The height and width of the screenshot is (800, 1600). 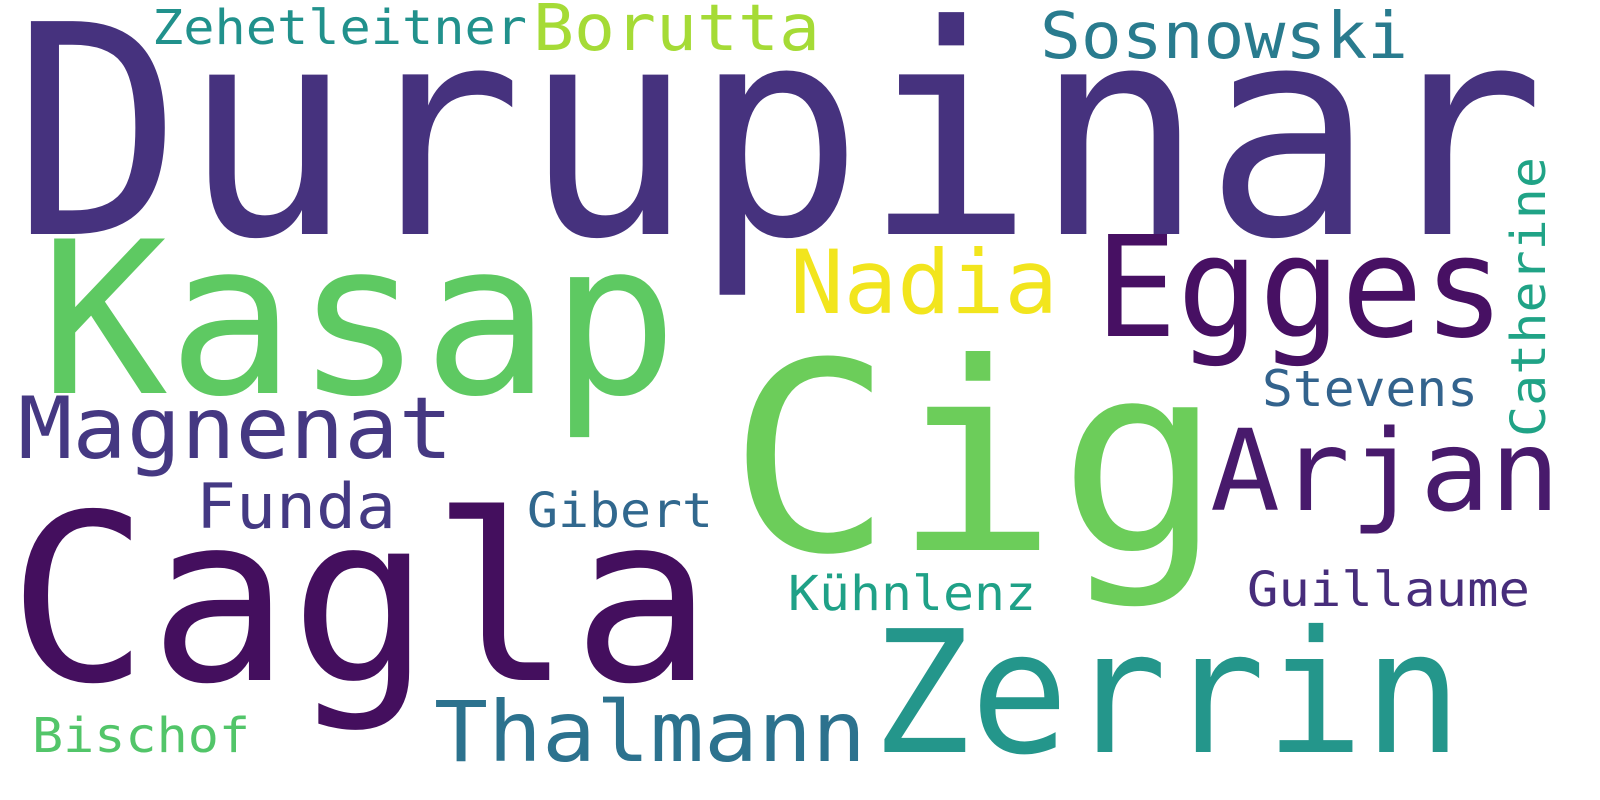 What do you see at coordinates (141, 736) in the screenshot?
I see `word-bischof: Bischof` at bounding box center [141, 736].